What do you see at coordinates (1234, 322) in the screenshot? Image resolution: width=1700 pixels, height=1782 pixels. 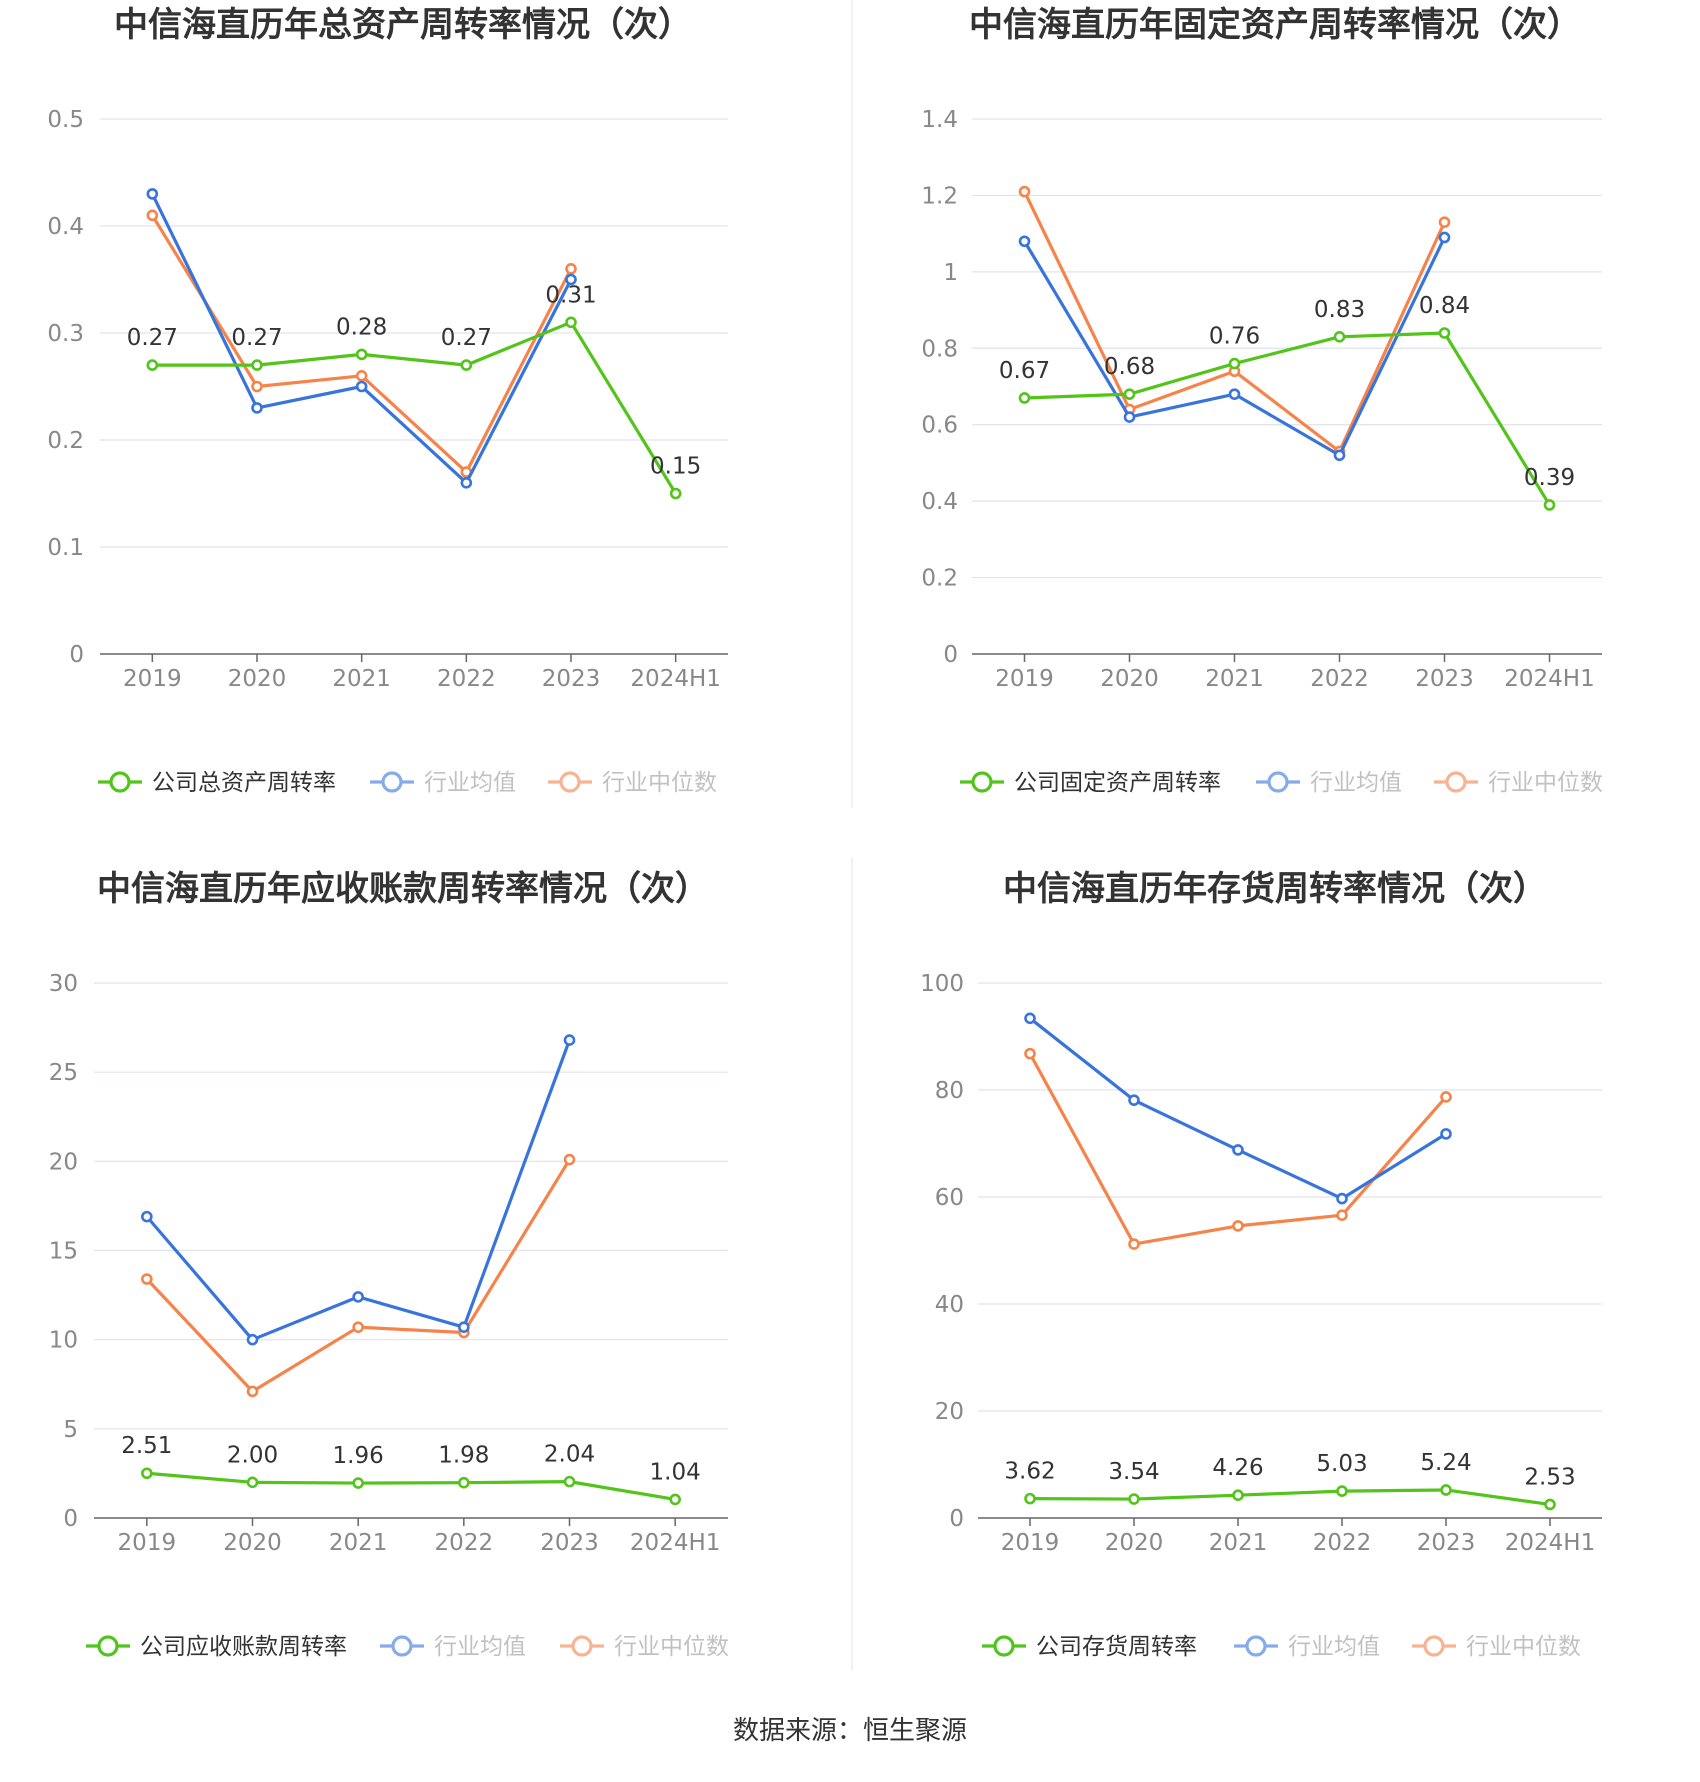 I see `series-line-median` at bounding box center [1234, 322].